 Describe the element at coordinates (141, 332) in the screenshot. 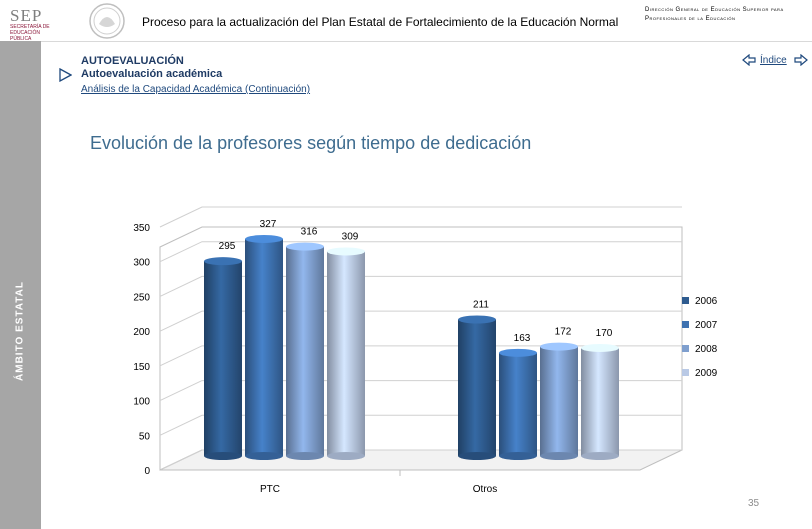

I see `y-tick-label: 200` at that location.